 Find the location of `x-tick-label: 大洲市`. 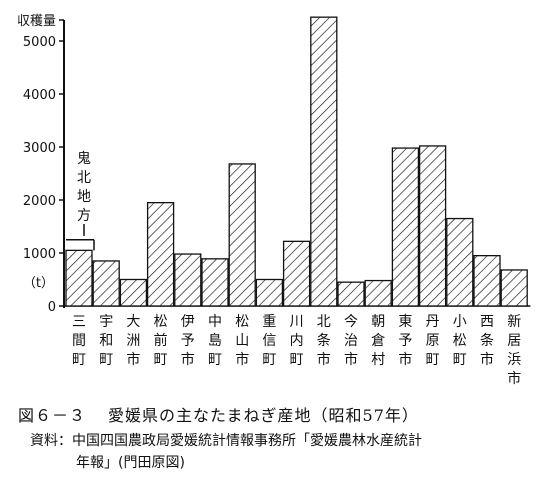

x-tick-label: 大洲市 is located at coordinates (133, 341).